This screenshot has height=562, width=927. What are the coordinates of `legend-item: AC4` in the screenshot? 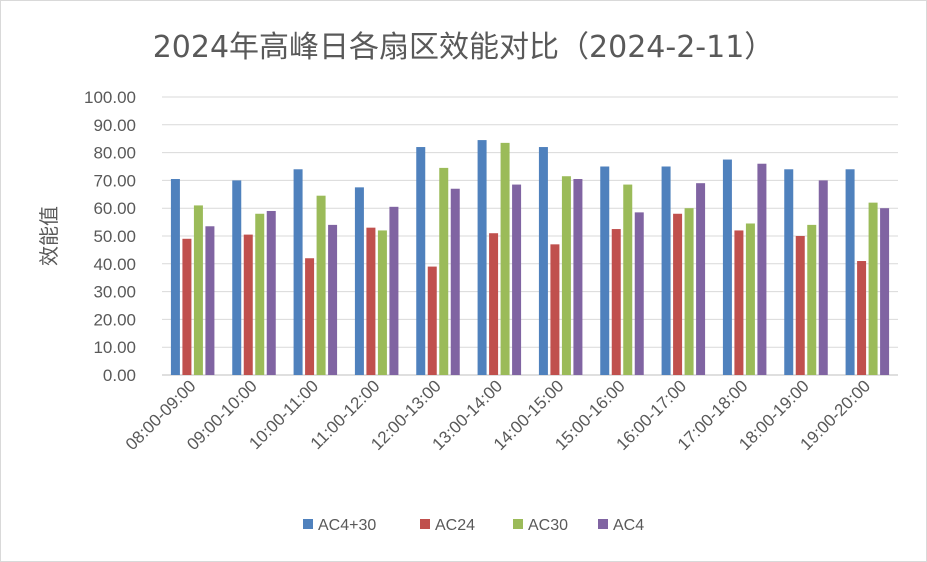 It's located at (621, 525).